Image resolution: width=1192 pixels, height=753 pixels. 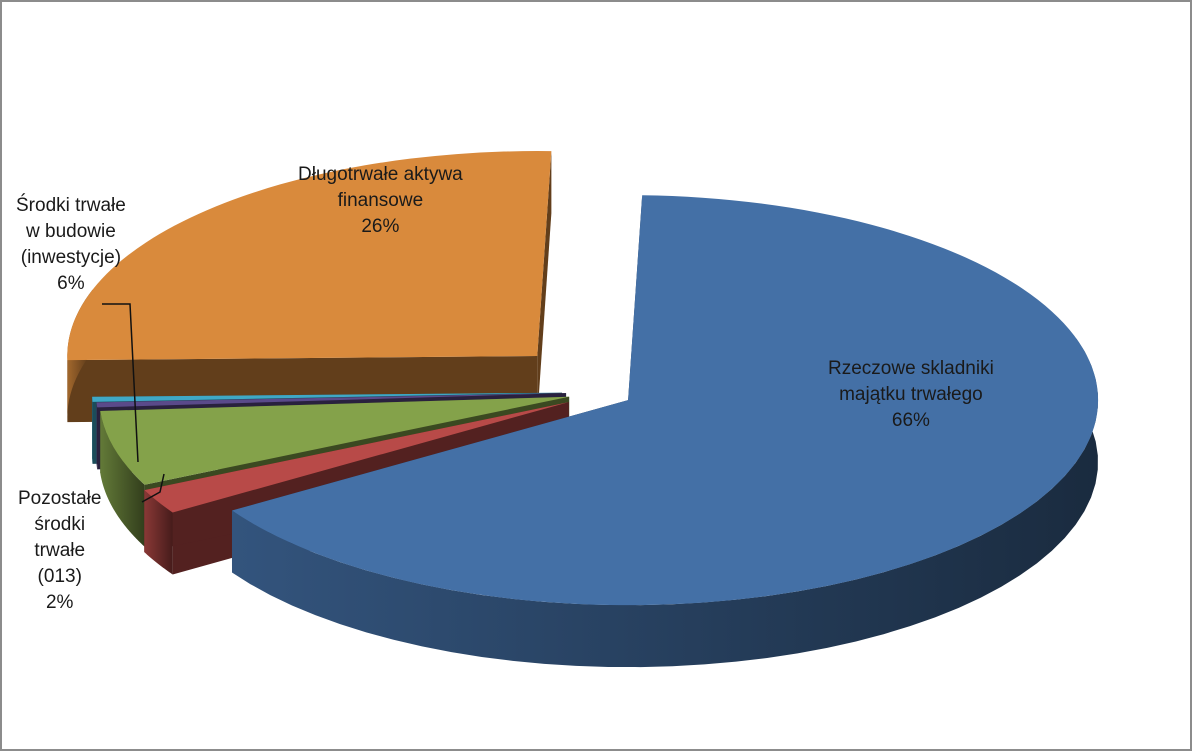 What do you see at coordinates (911, 395) in the screenshot?
I see `label-rzeczowe-skladniki: Rzeczowe skladniki majątku trwałego 66%` at bounding box center [911, 395].